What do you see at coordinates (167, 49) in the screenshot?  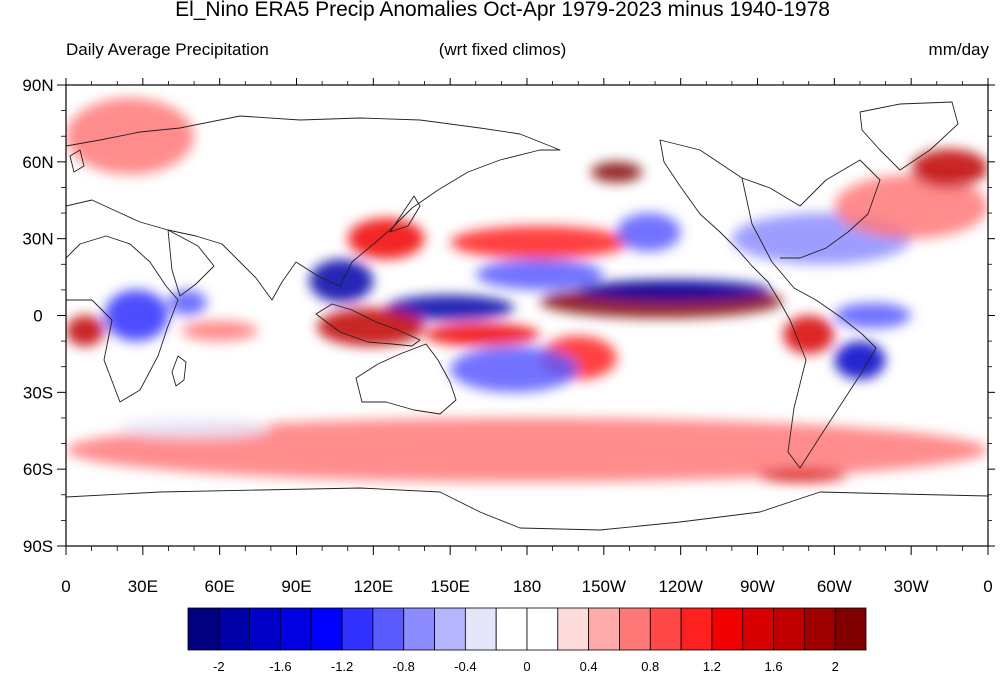 I see `chart-subtitle-left: Daily Average Precipitation` at bounding box center [167, 49].